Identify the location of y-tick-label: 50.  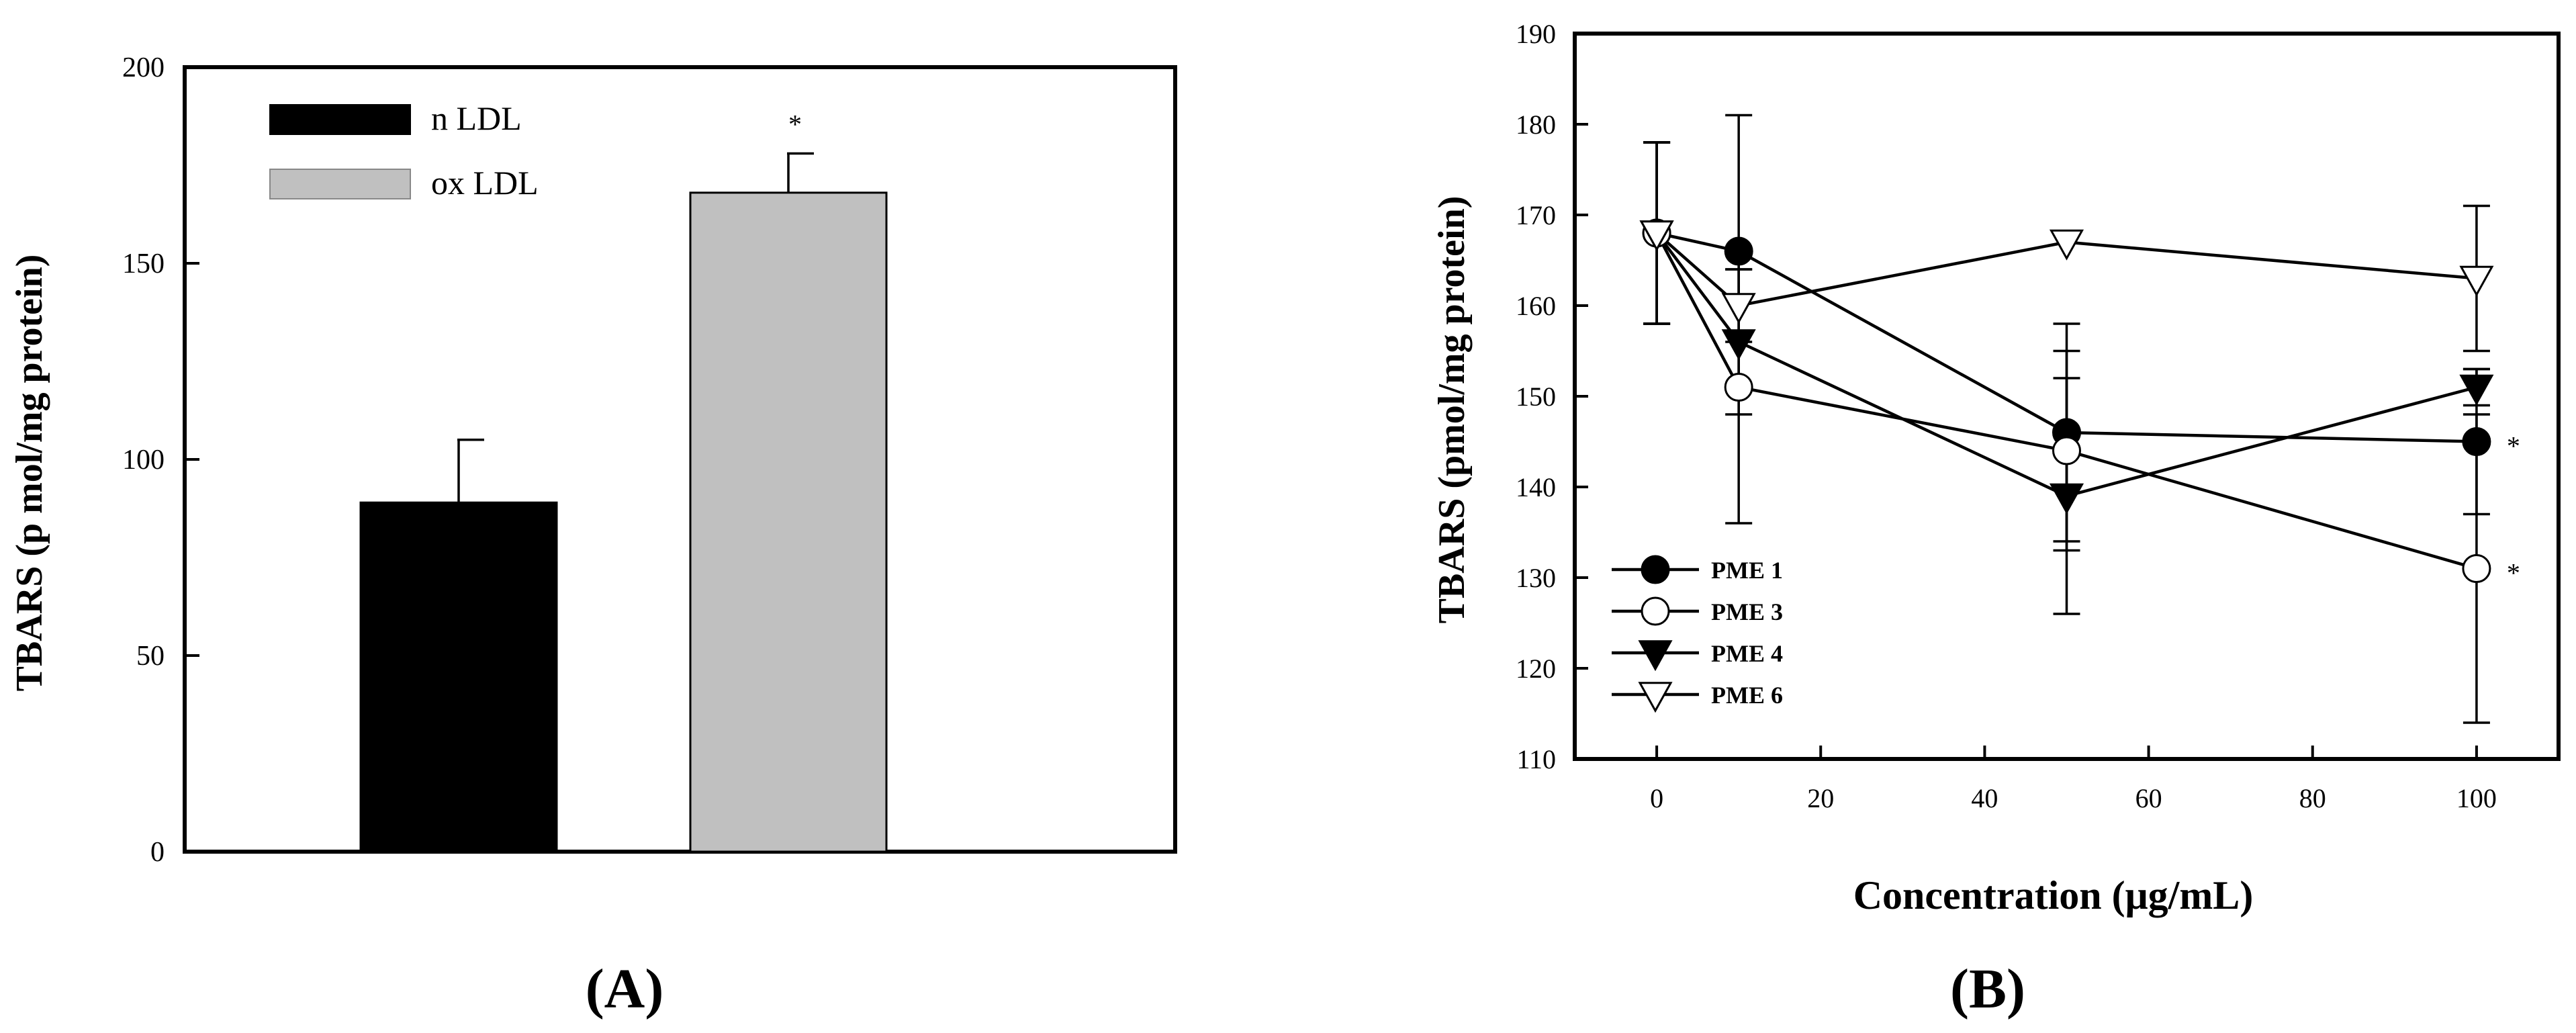
(150, 656).